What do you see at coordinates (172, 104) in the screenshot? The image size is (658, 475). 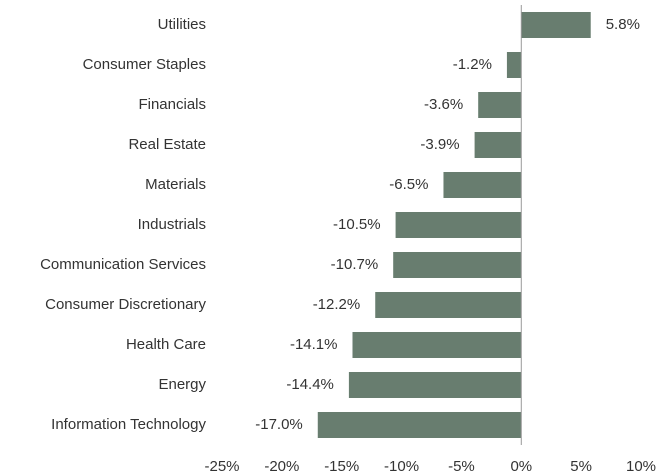 I see `category-label: Financials` at bounding box center [172, 104].